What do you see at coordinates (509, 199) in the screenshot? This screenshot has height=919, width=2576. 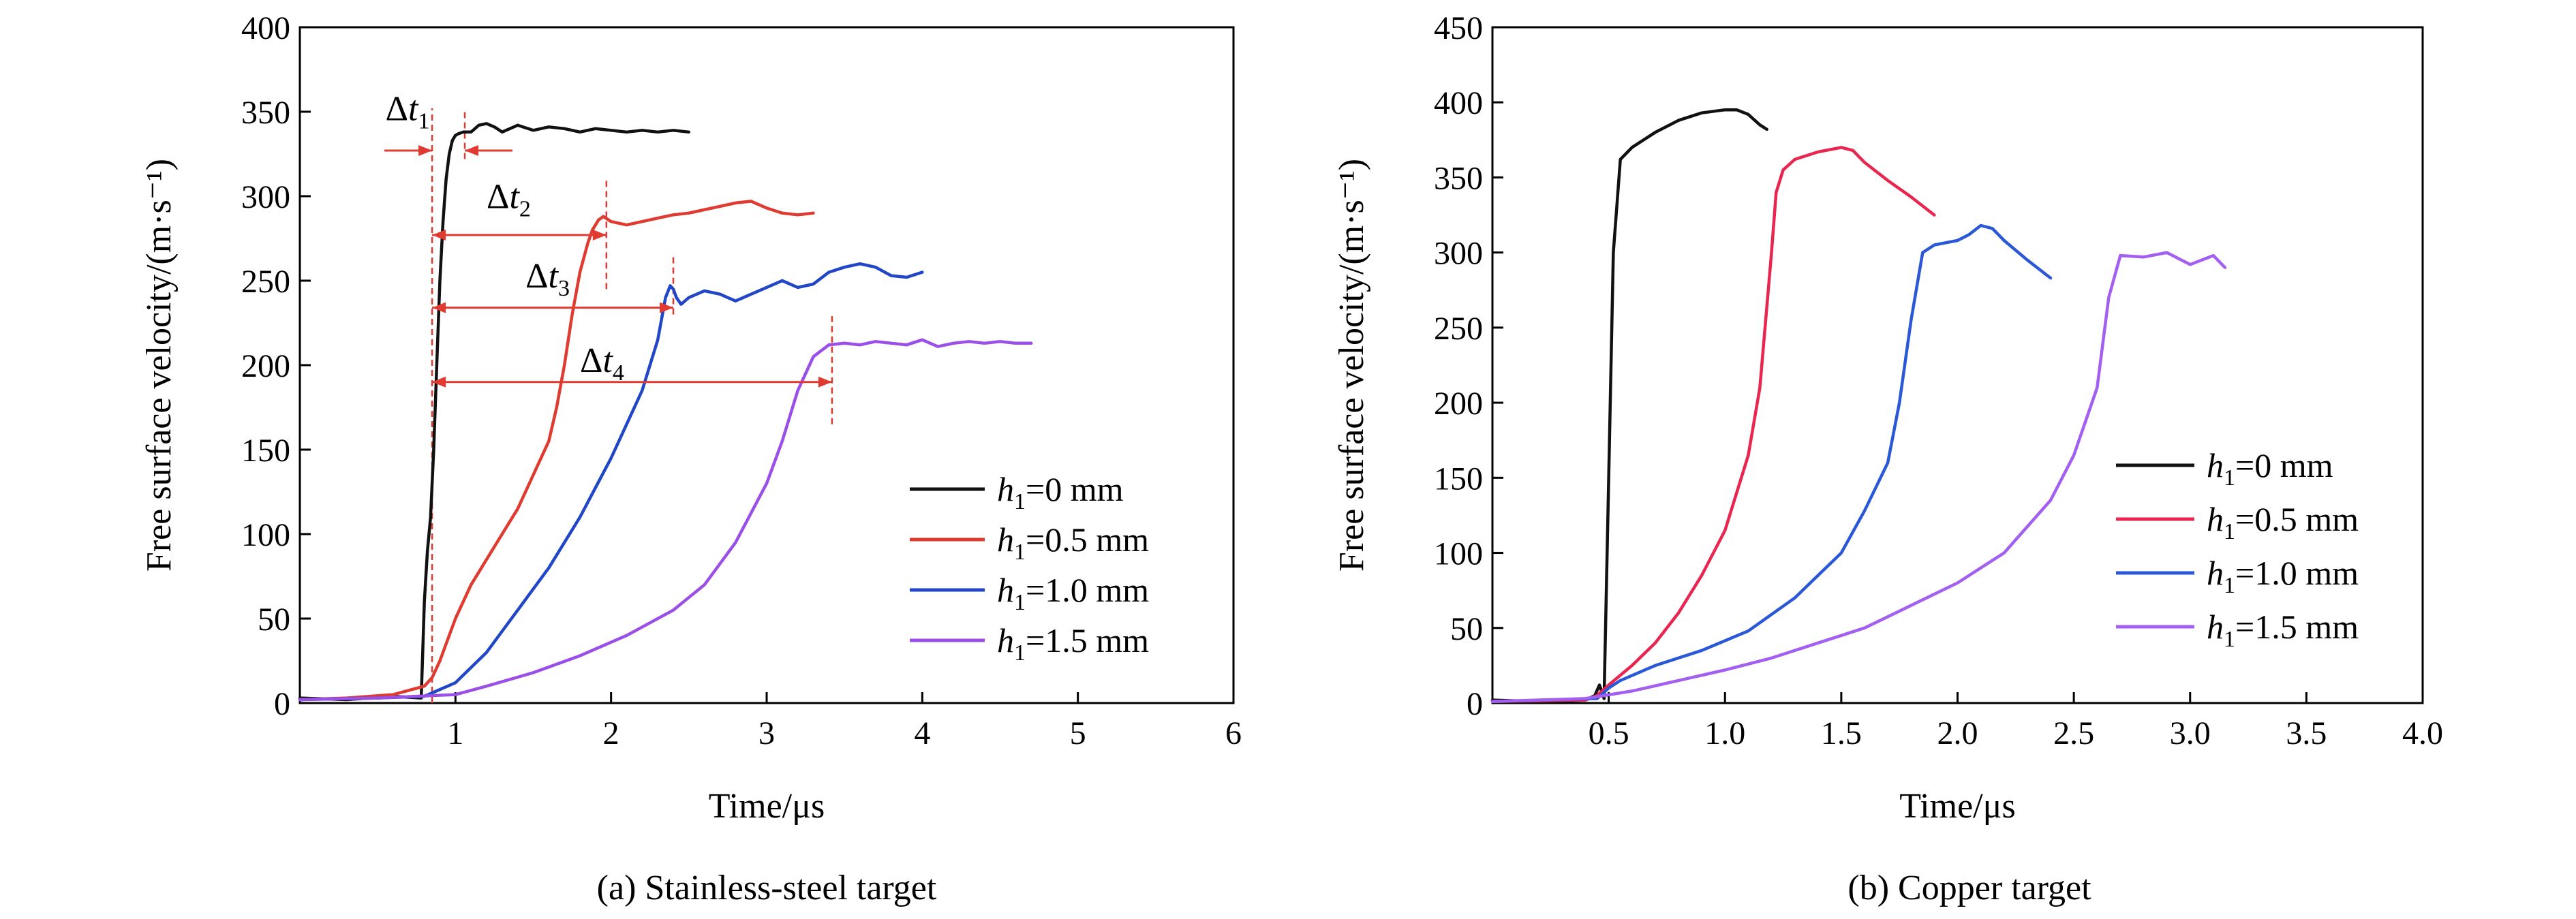 I see `interval-label: Δt2` at bounding box center [509, 199].